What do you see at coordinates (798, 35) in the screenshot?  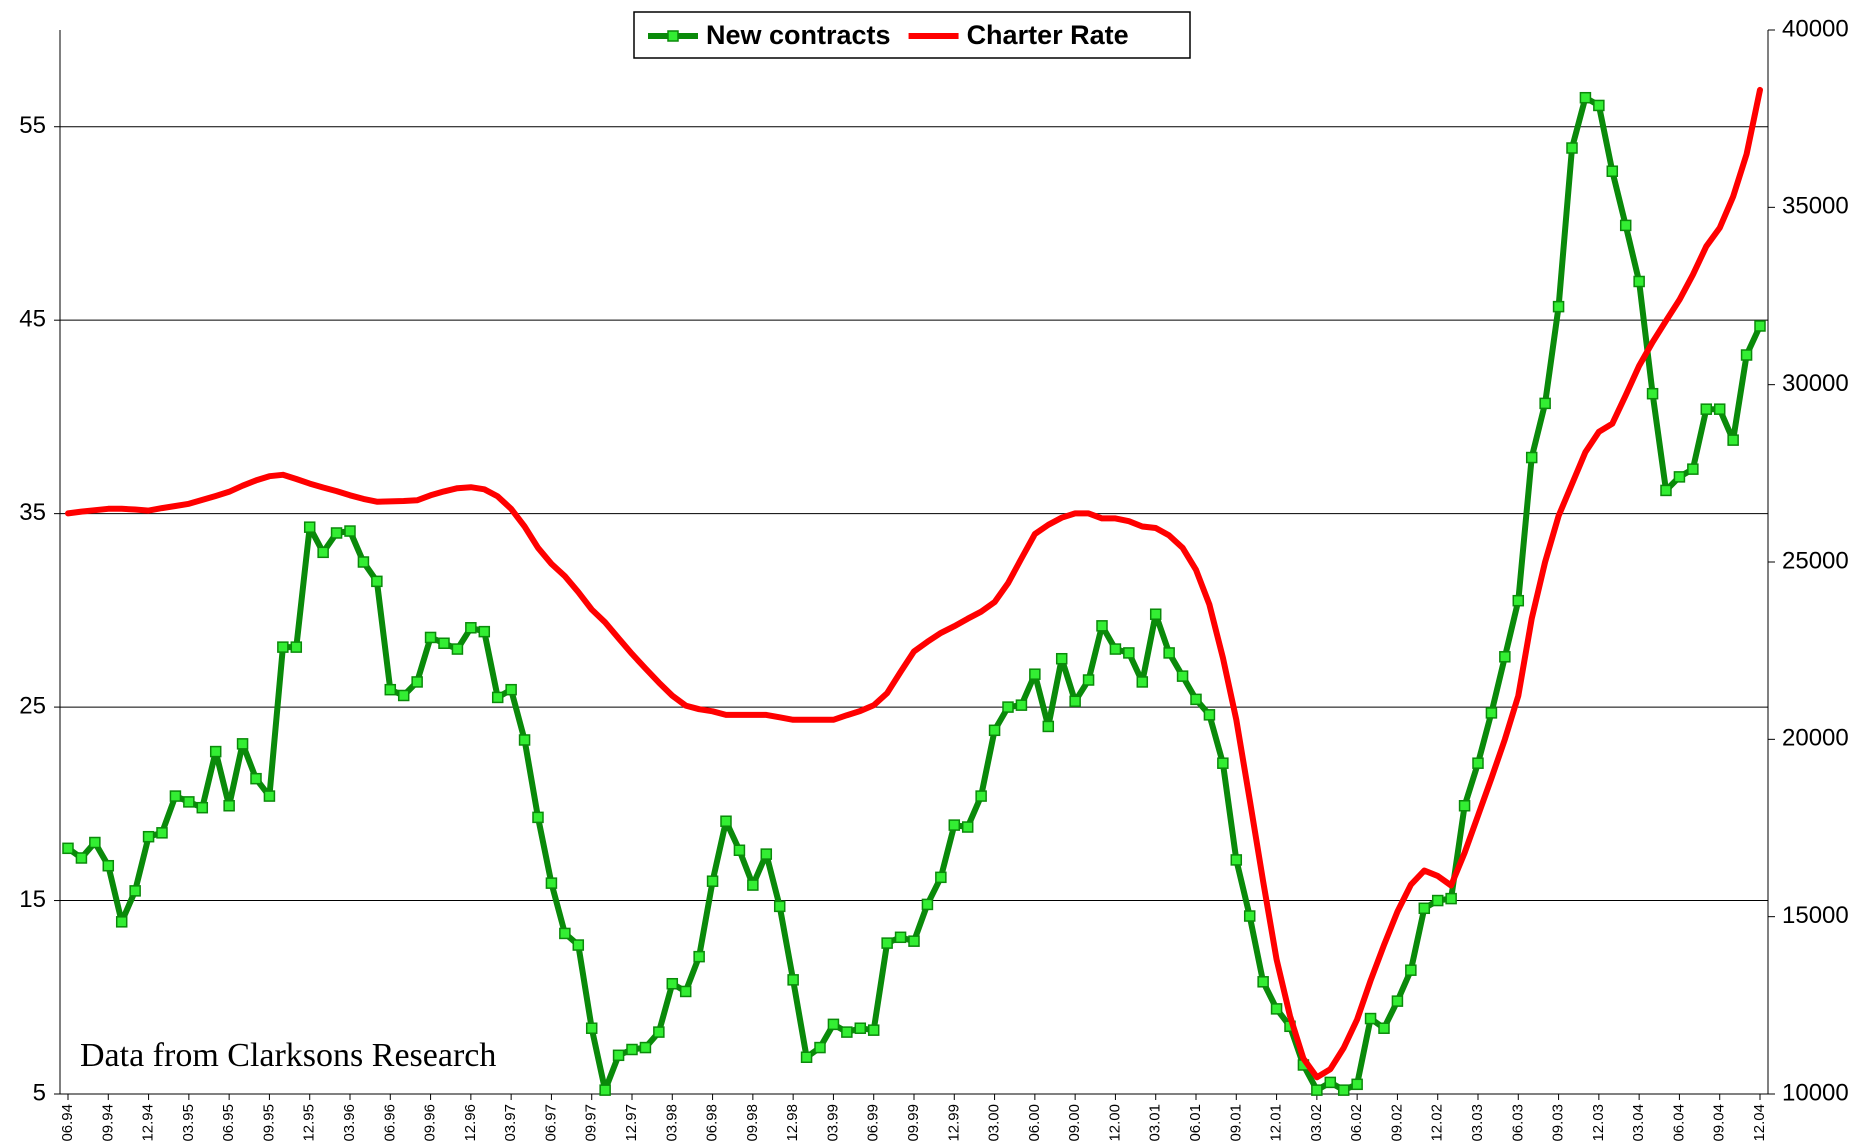 I see `legend-label: New contracts` at bounding box center [798, 35].